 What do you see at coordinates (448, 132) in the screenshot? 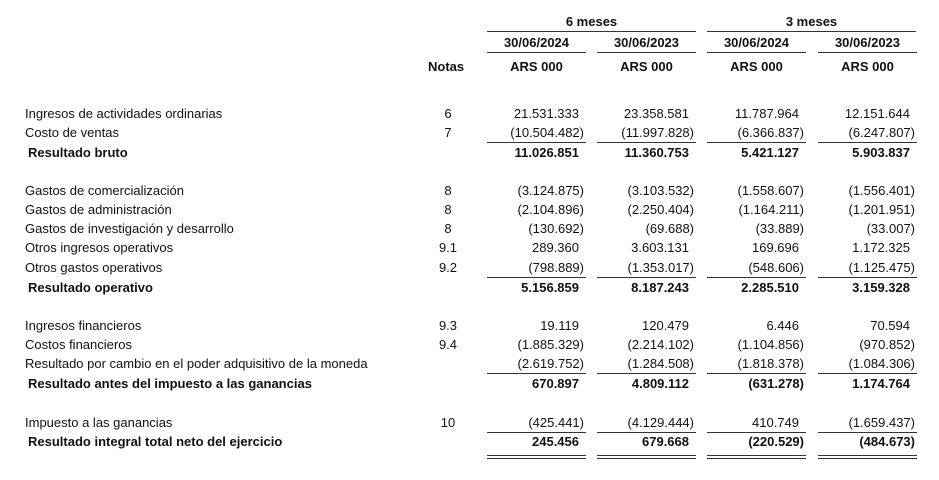
I see `row-note: 7` at bounding box center [448, 132].